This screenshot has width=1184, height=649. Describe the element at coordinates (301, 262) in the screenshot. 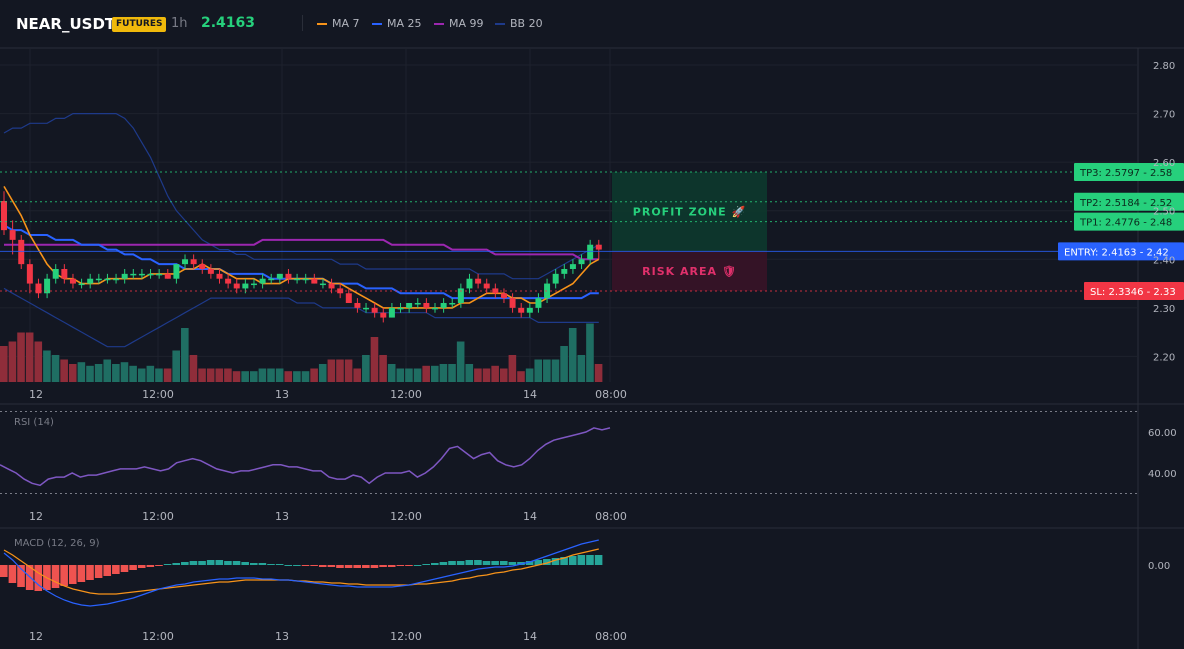

I see `ma25-line` at that location.